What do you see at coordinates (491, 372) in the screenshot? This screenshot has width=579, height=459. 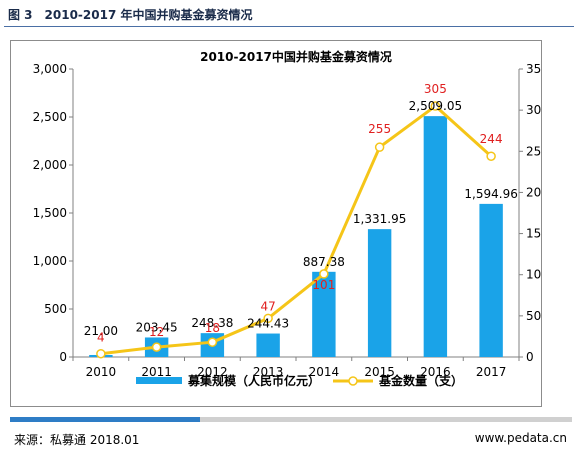 I see `x-tick-label: 2017` at bounding box center [491, 372].